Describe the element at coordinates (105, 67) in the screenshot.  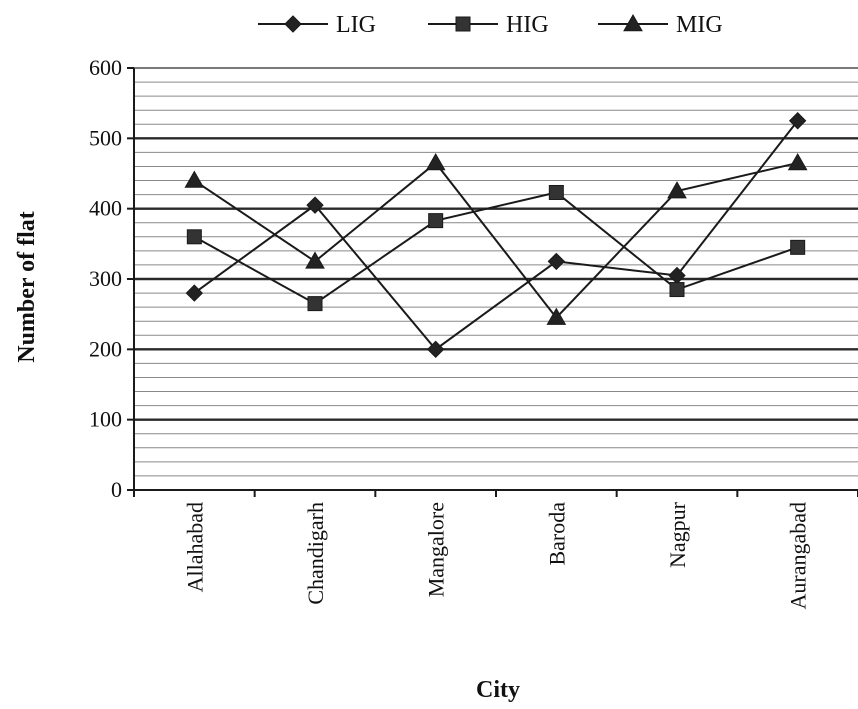
I see `y-tick-label: 600` at that location.